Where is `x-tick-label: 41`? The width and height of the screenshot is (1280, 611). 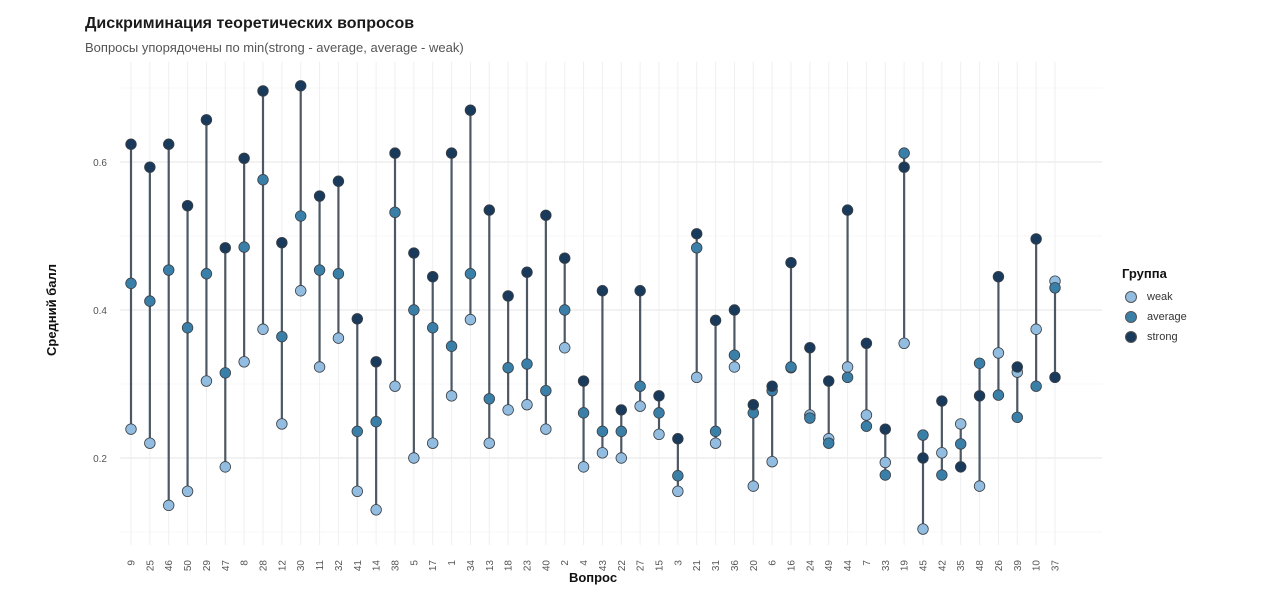
x-tick-label: 41 is located at coordinates (358, 566).